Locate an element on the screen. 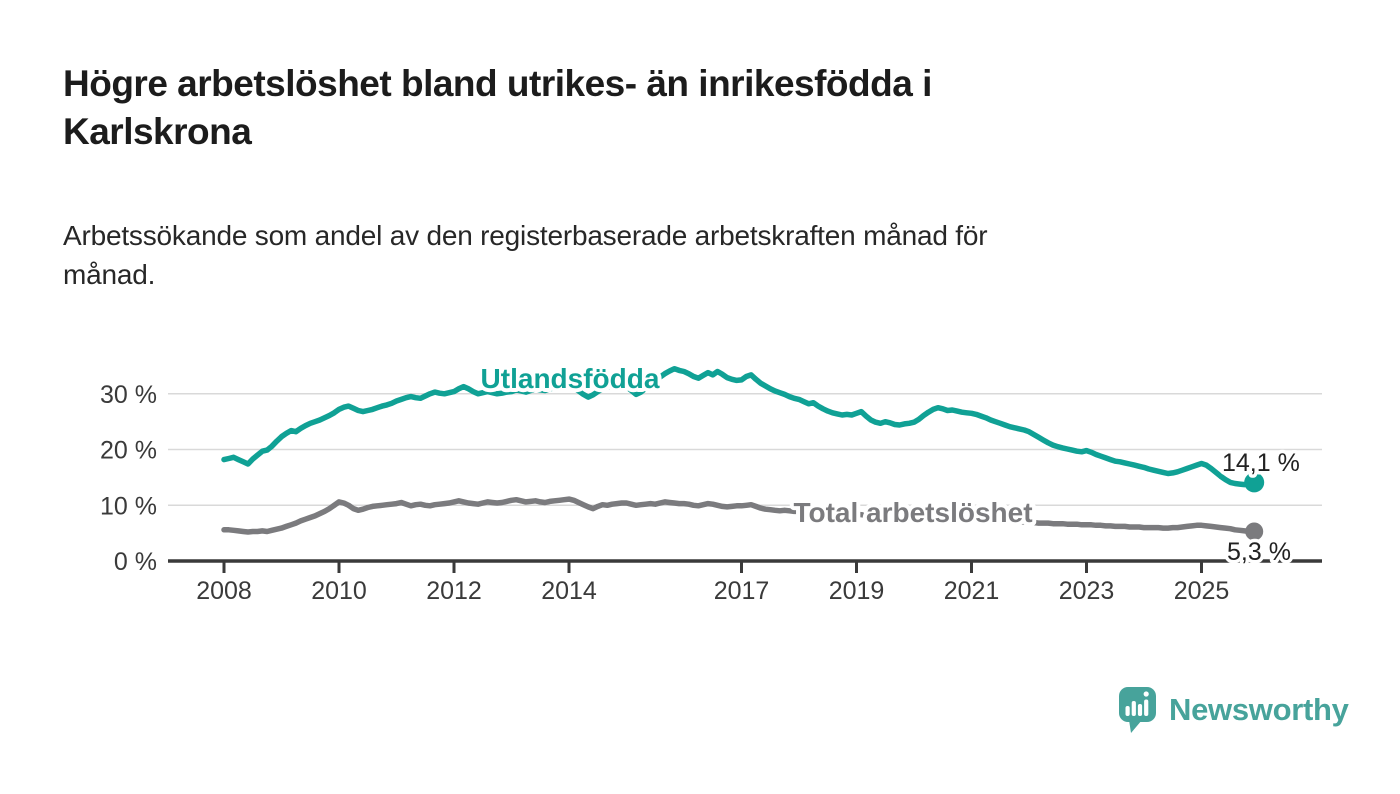 The height and width of the screenshot is (794, 1400). x-axis-label: 2017 is located at coordinates (742, 591).